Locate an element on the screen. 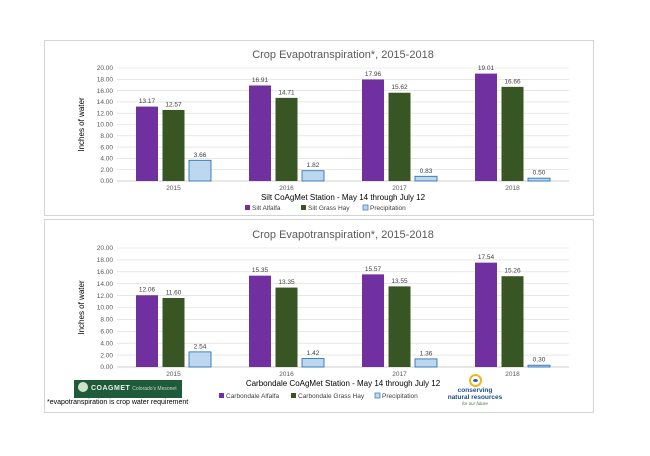 The width and height of the screenshot is (650, 456). silt-data-label-grass-hay-2018: 16.66 is located at coordinates (512, 81).